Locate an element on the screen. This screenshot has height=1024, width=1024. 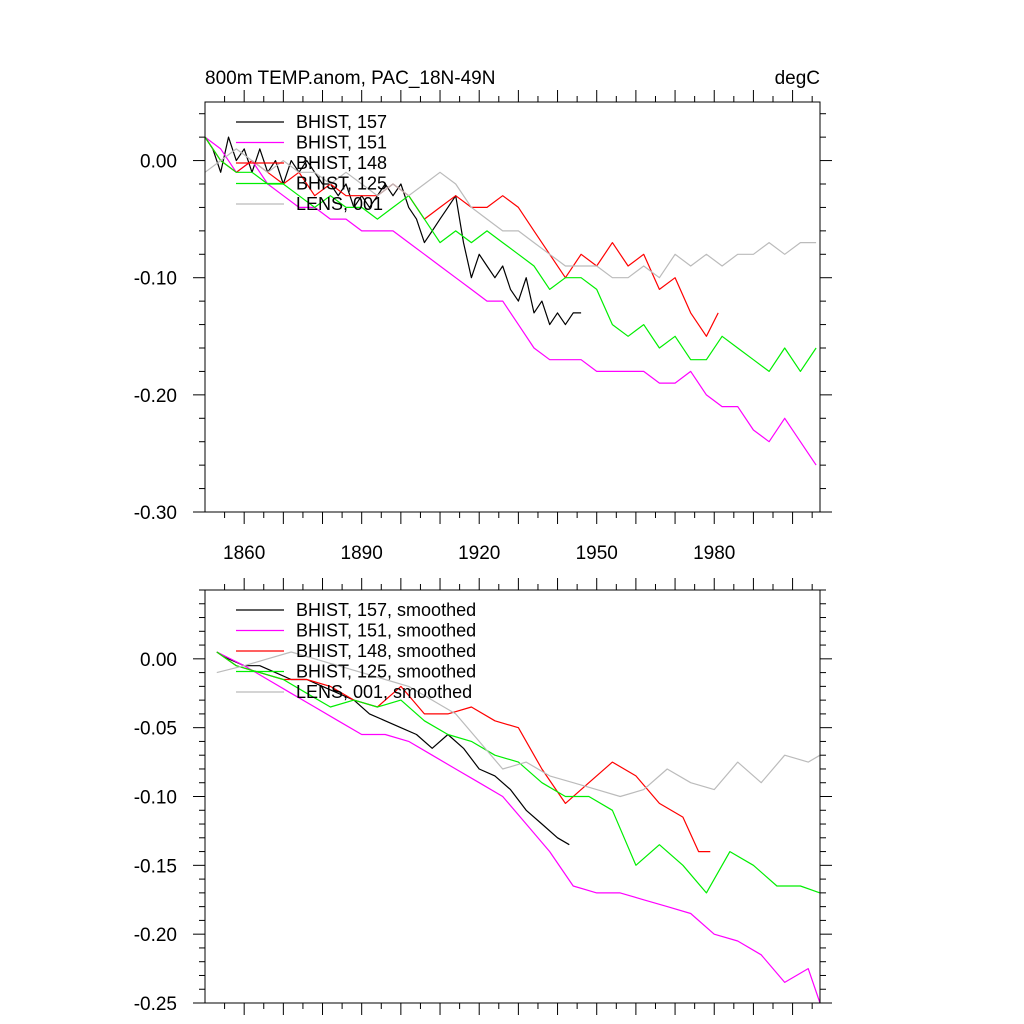
y-tick-label: -0.15 is located at coordinates (155, 866).